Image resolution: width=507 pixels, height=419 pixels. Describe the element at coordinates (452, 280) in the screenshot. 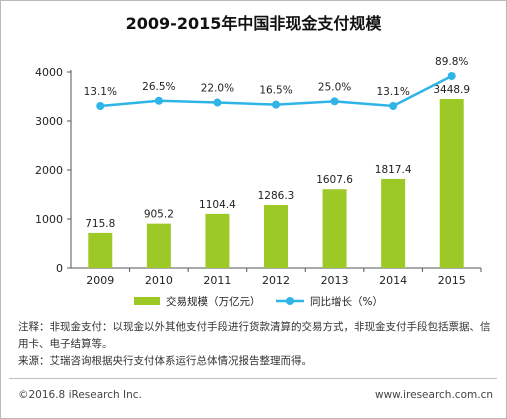

I see `x-tick-label: 2015` at that location.